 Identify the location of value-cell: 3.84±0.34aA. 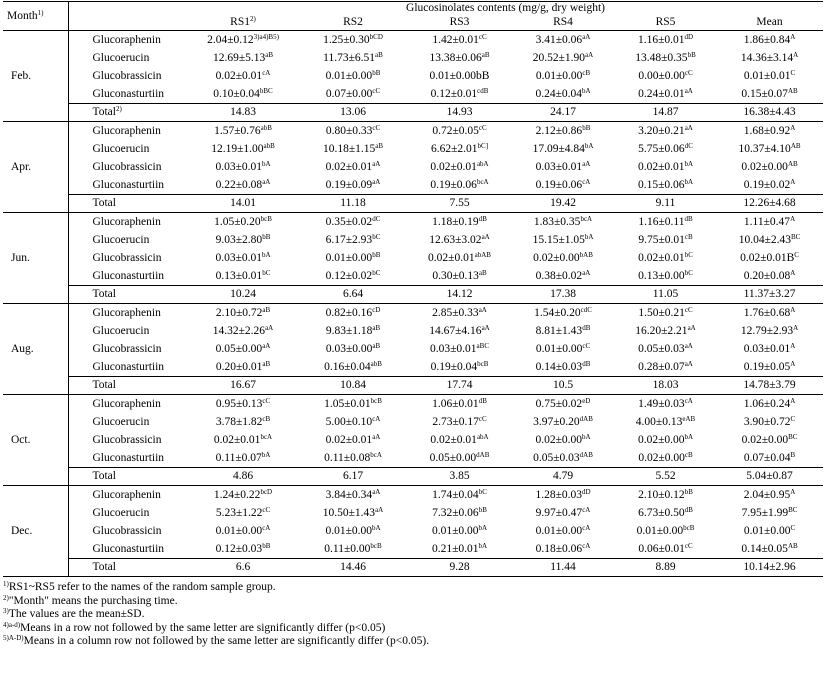
(353, 494).